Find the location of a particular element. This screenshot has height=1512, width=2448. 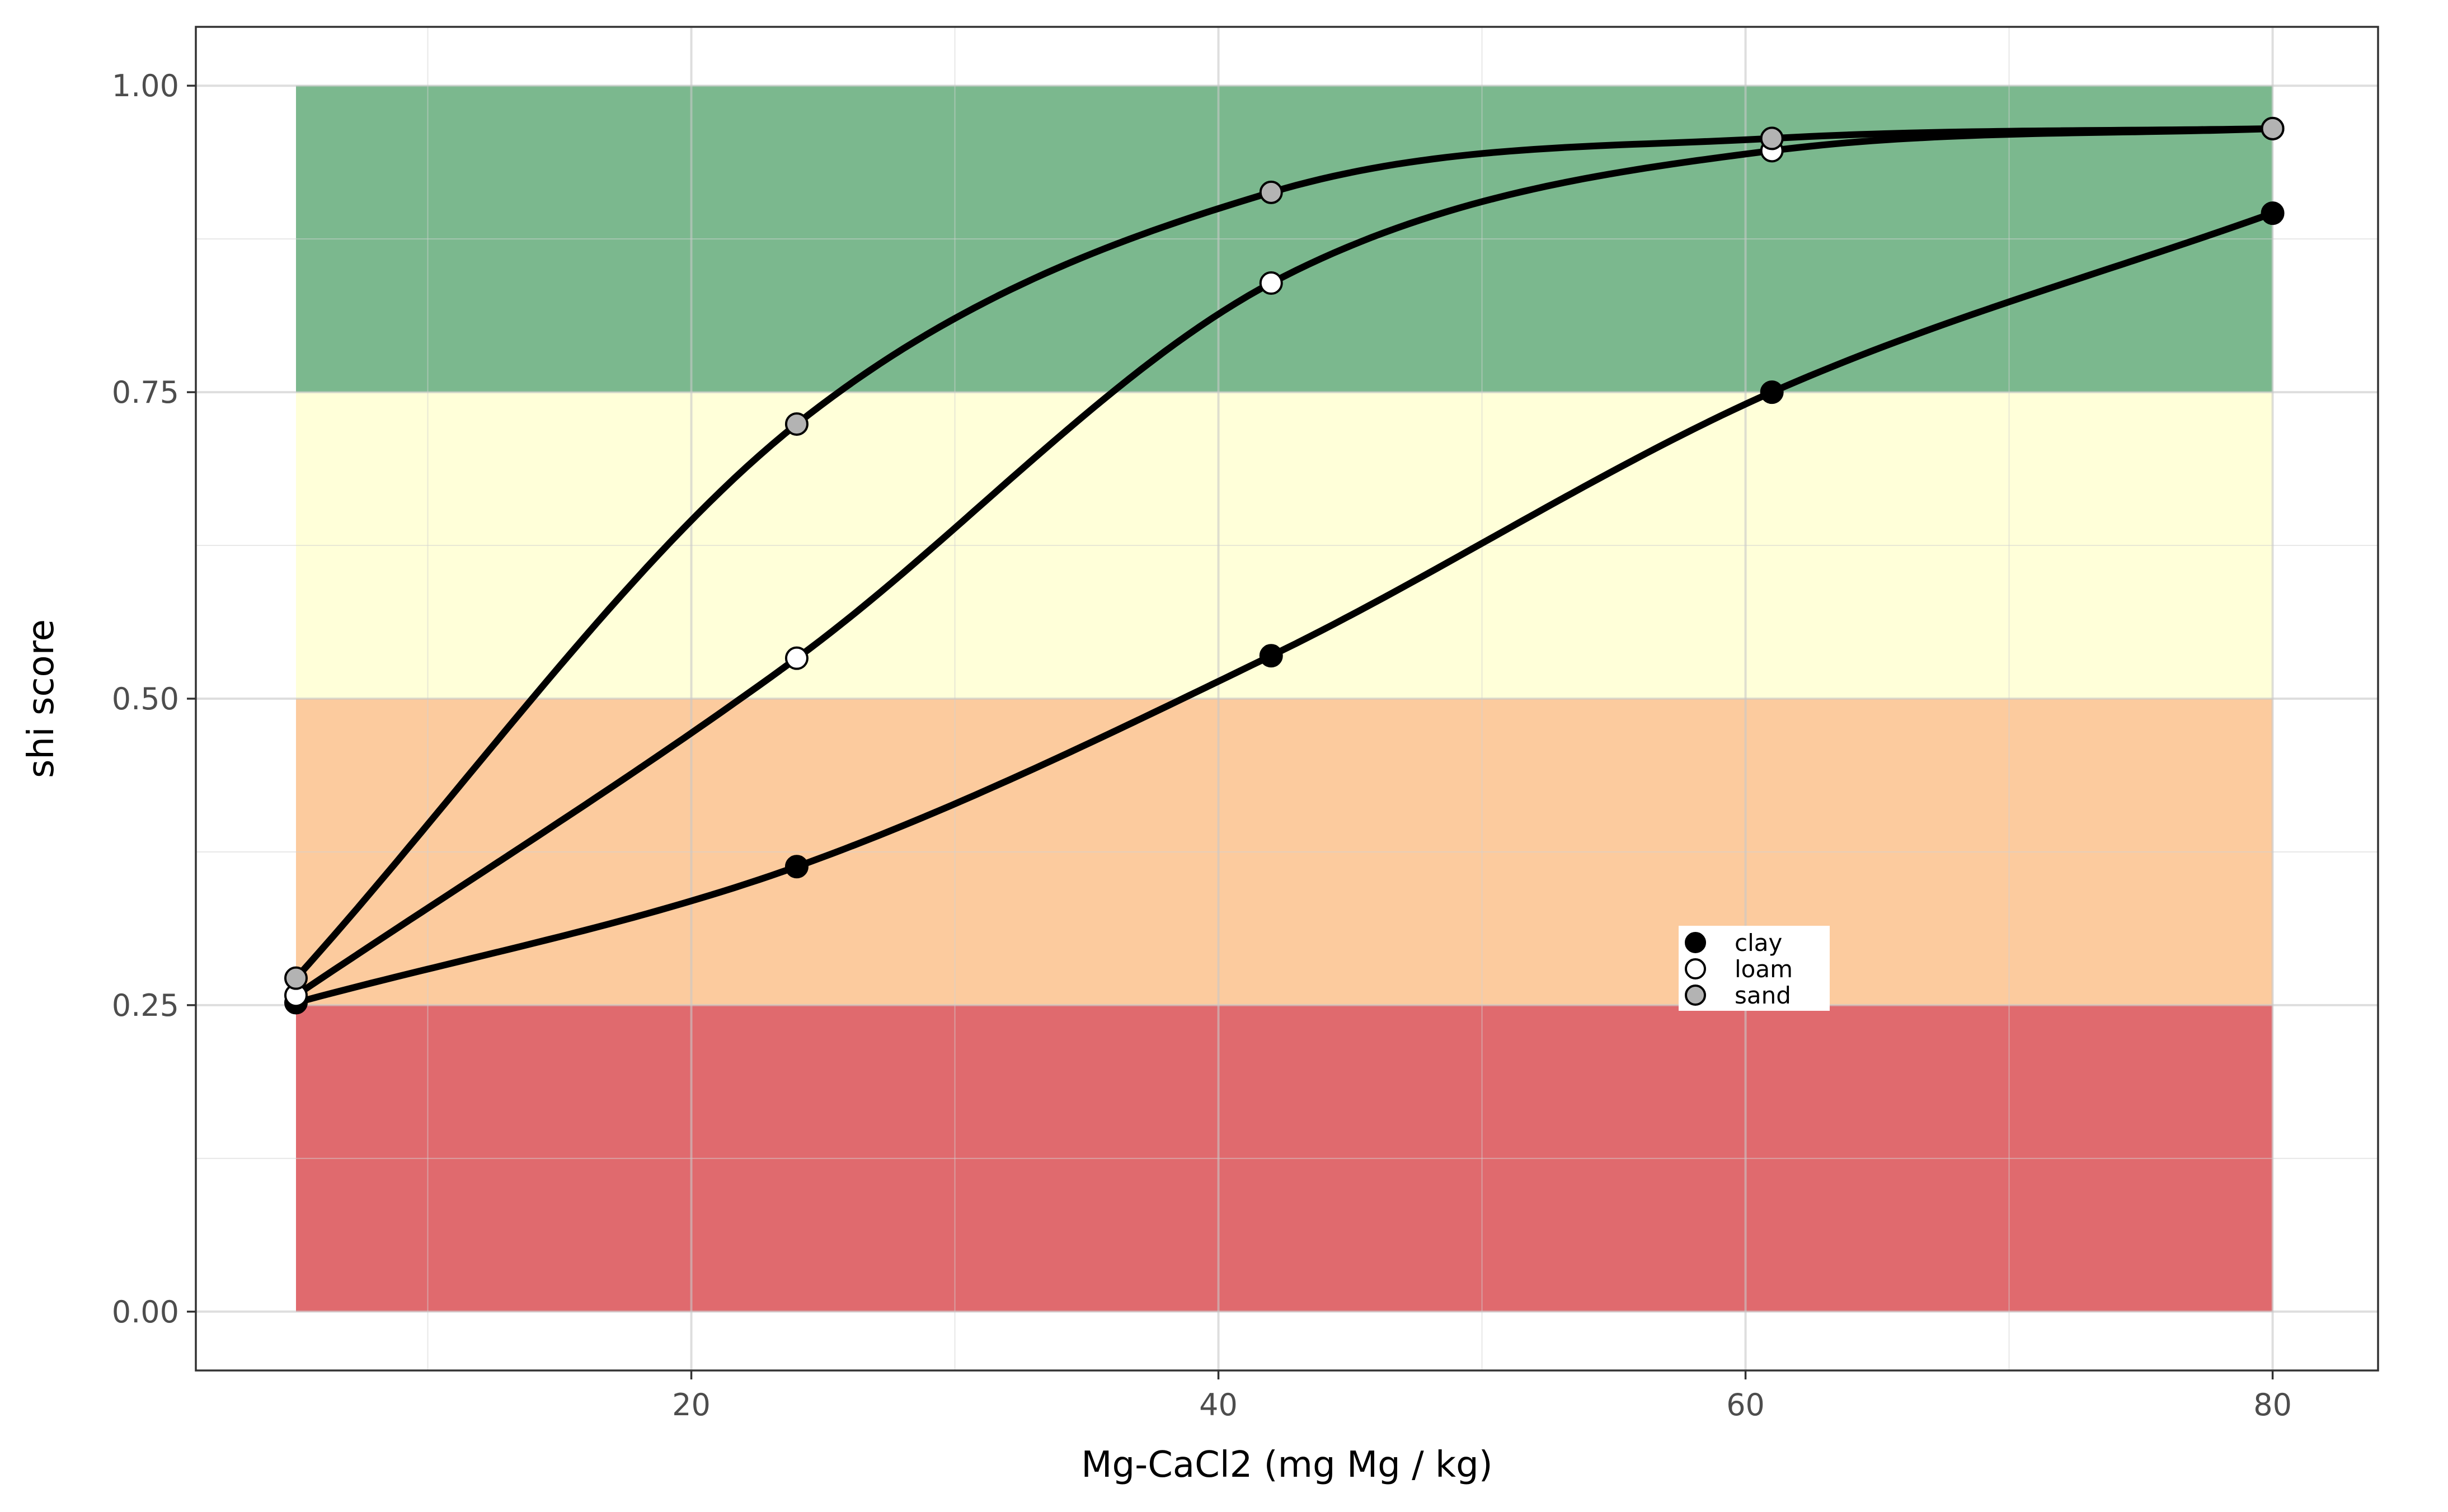

x-tick-label: 40 is located at coordinates (1218, 1405).